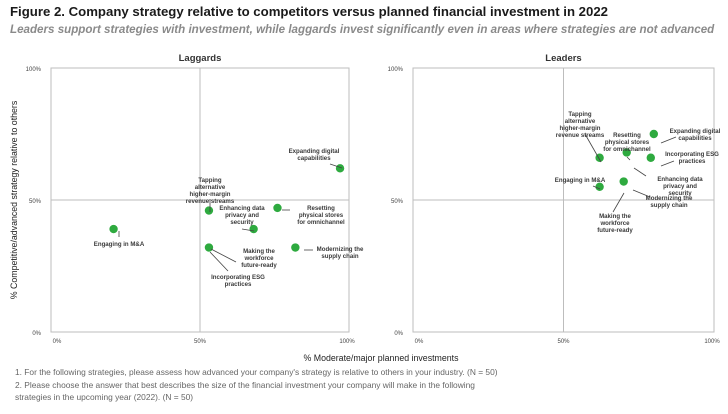 The height and width of the screenshot is (414, 728). Describe the element at coordinates (563, 58) in the screenshot. I see `panel-title: Leaders` at that location.